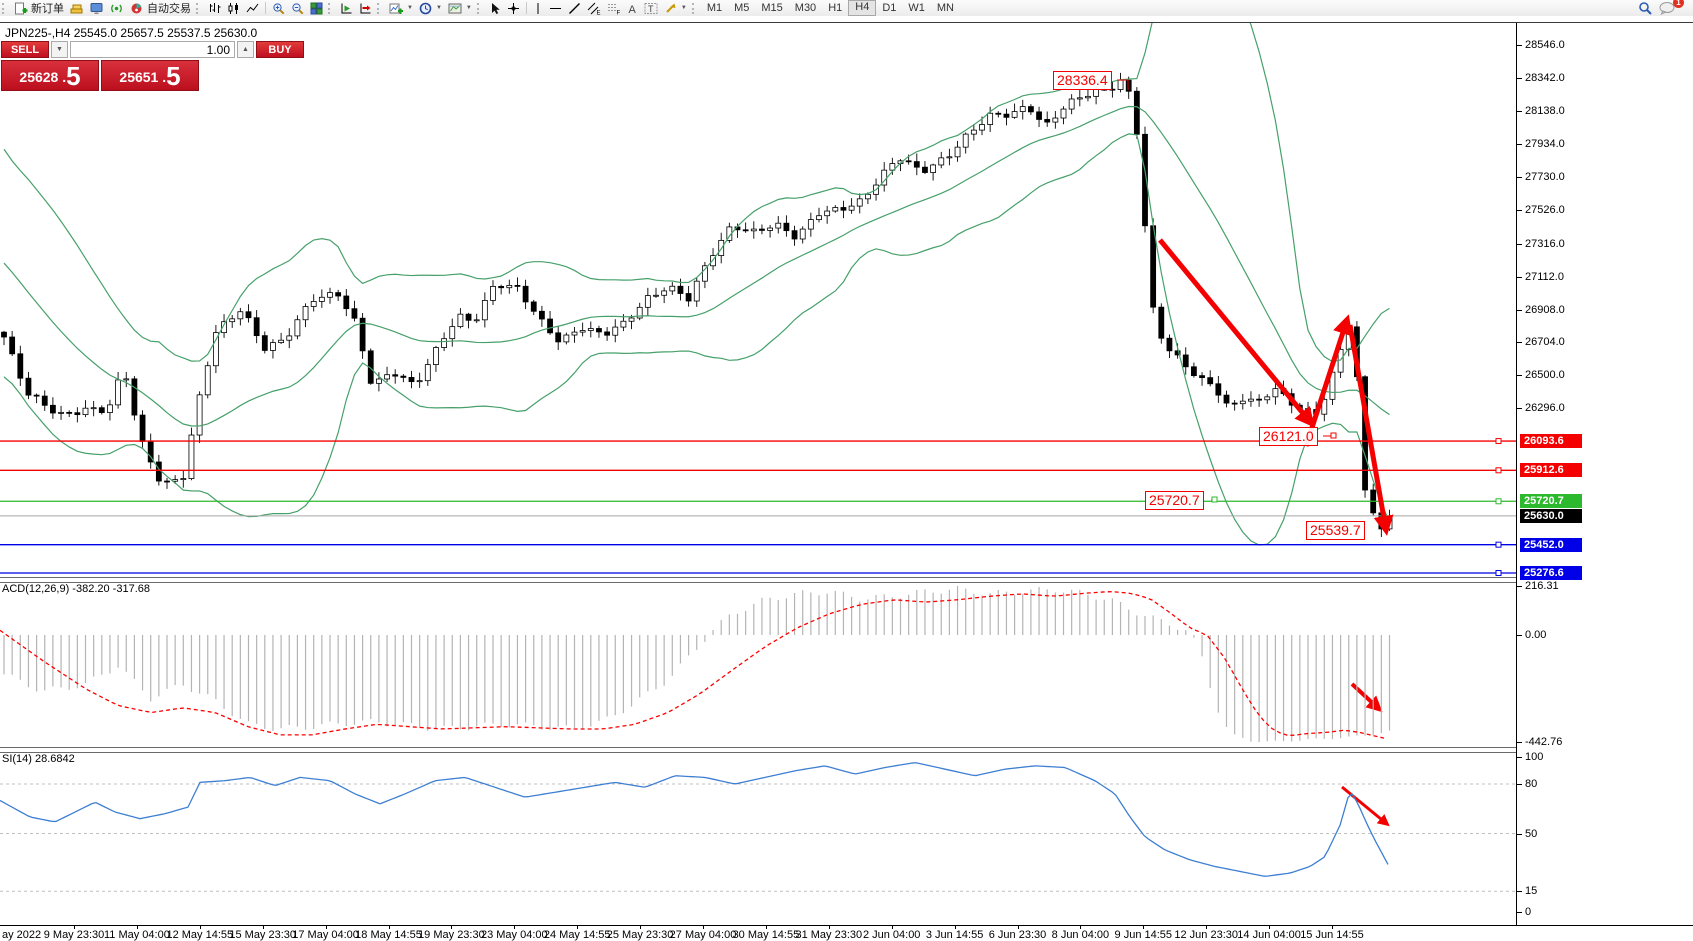 The height and width of the screenshot is (941, 1693). What do you see at coordinates (945, 8) in the screenshot?
I see `timeframe-mn: MN` at bounding box center [945, 8].